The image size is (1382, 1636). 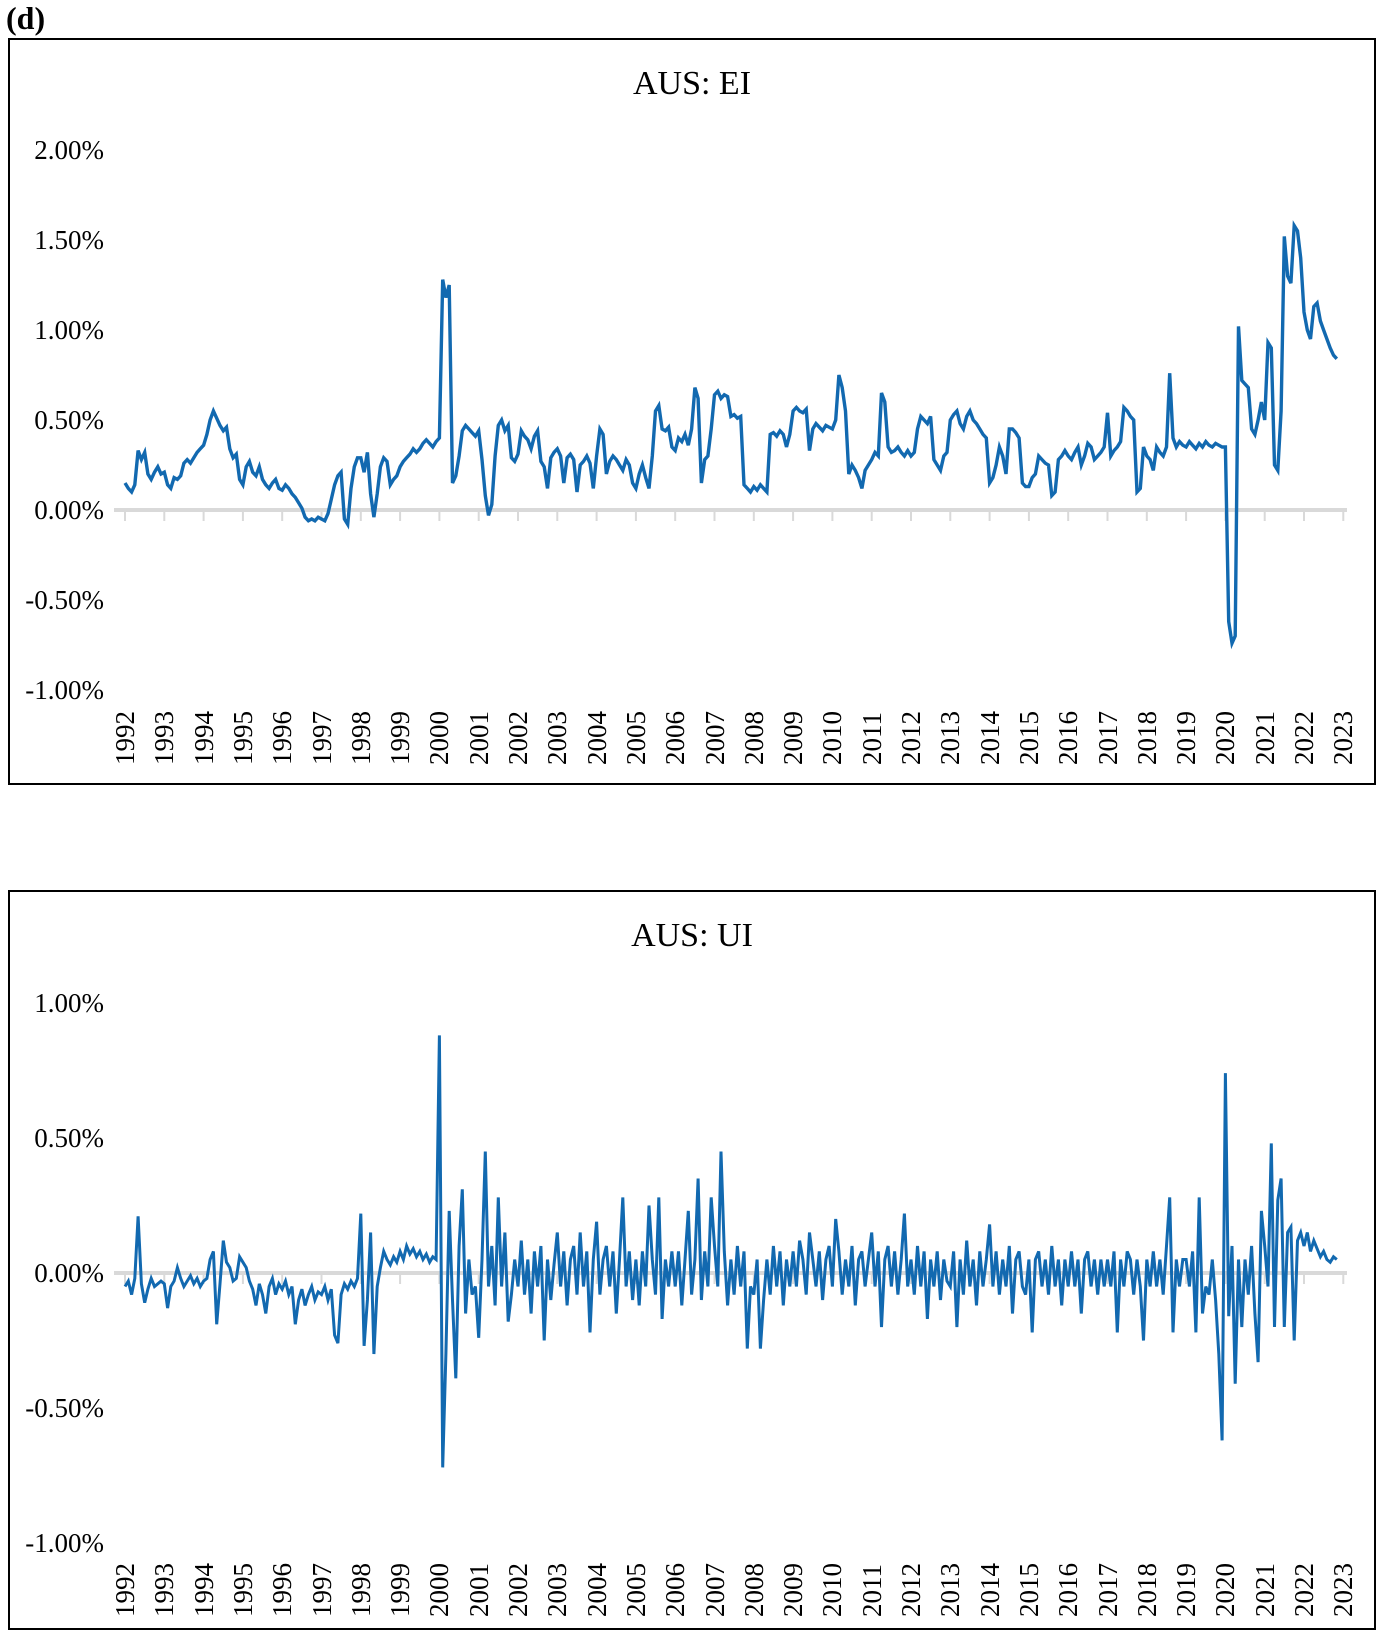 What do you see at coordinates (69, 240) in the screenshot?
I see `y-tick-label: 1.50%` at bounding box center [69, 240].